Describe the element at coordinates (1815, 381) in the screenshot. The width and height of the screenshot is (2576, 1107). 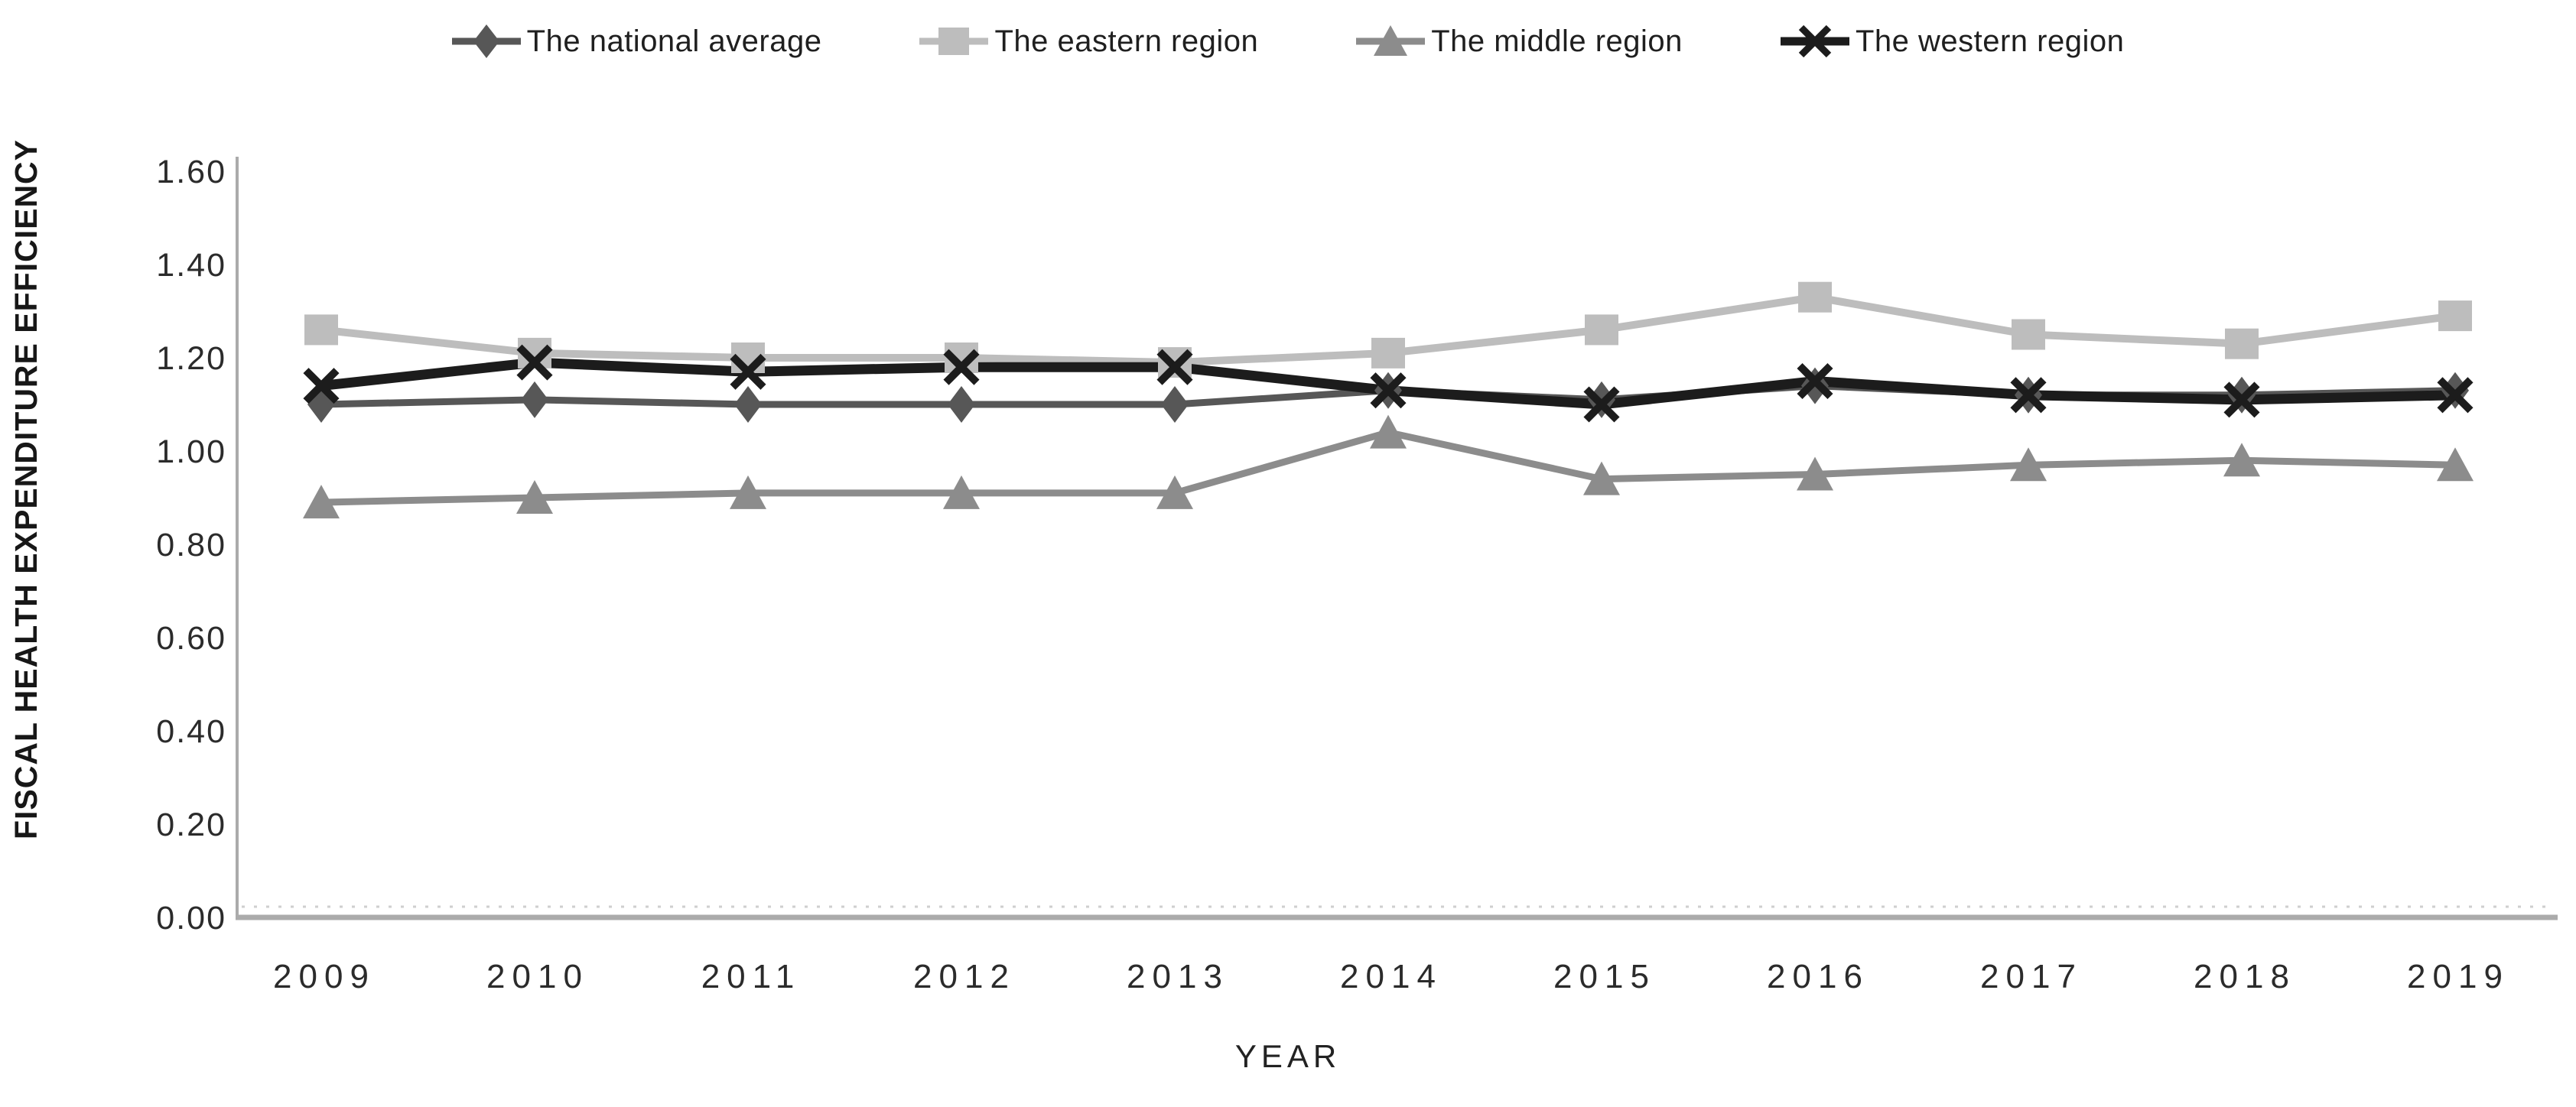
I see `marker-the-western-region-2016` at that location.